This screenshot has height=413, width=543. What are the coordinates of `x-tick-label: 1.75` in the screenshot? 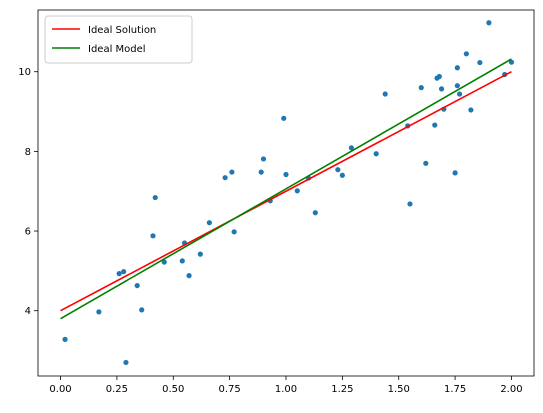 It's located at (455, 389).